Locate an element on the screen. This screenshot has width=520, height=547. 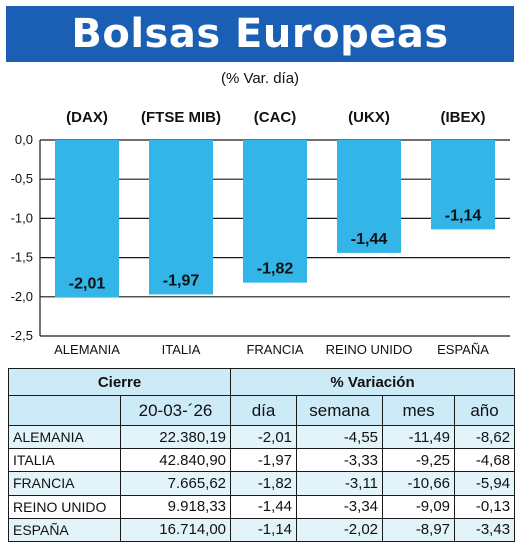
cell-dia: -2,01 is located at coordinates (264, 437).